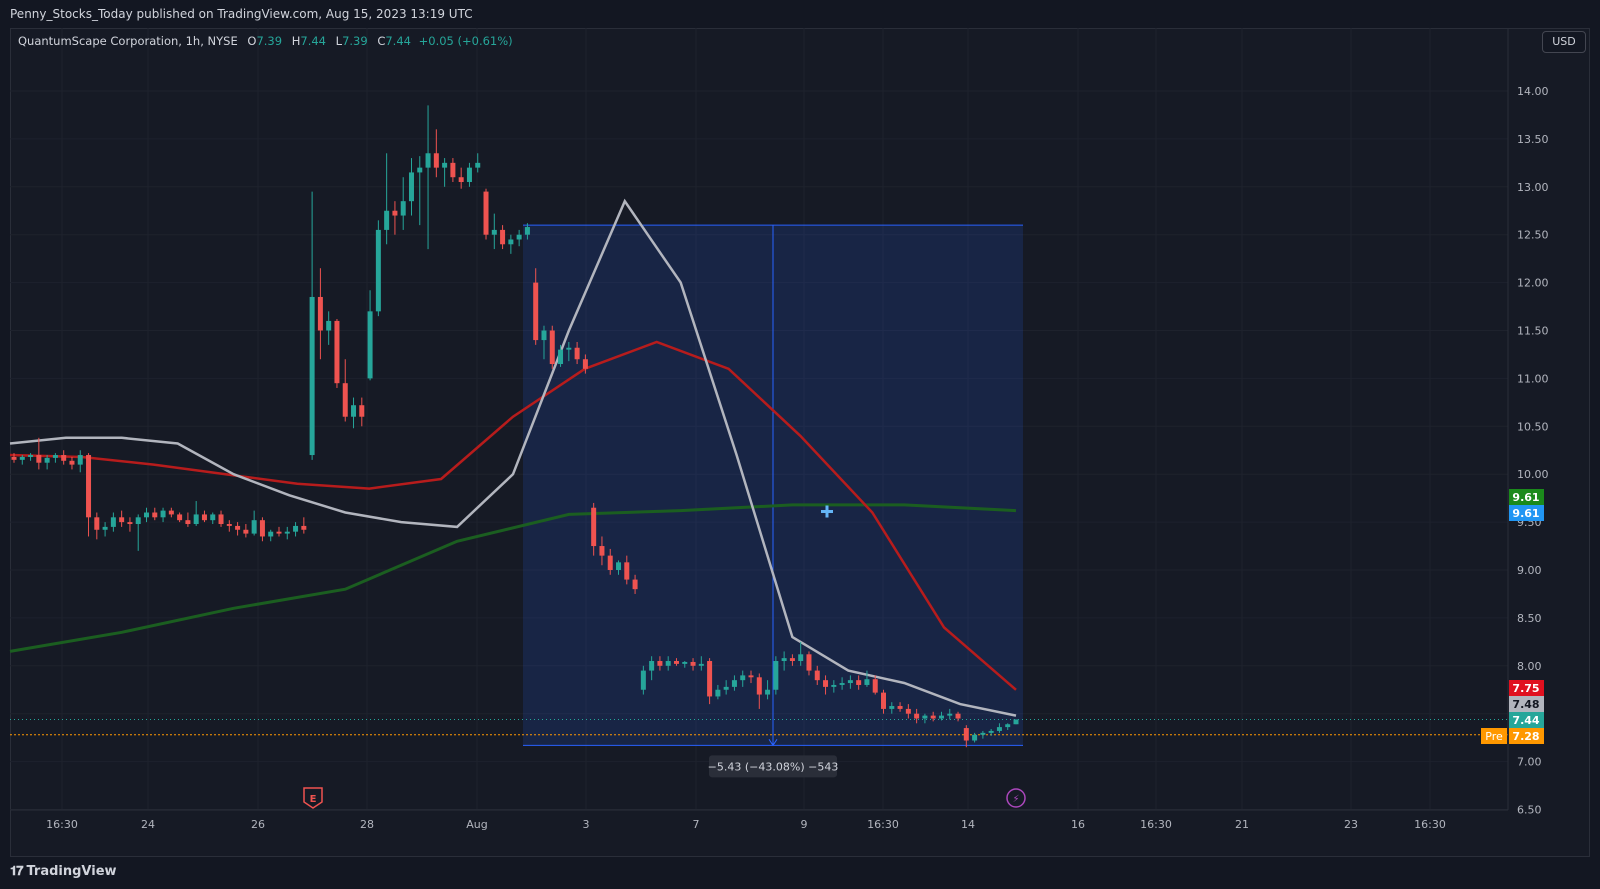 This screenshot has height=889, width=1600. What do you see at coordinates (252, 41) in the screenshot?
I see `open-key: O` at bounding box center [252, 41].